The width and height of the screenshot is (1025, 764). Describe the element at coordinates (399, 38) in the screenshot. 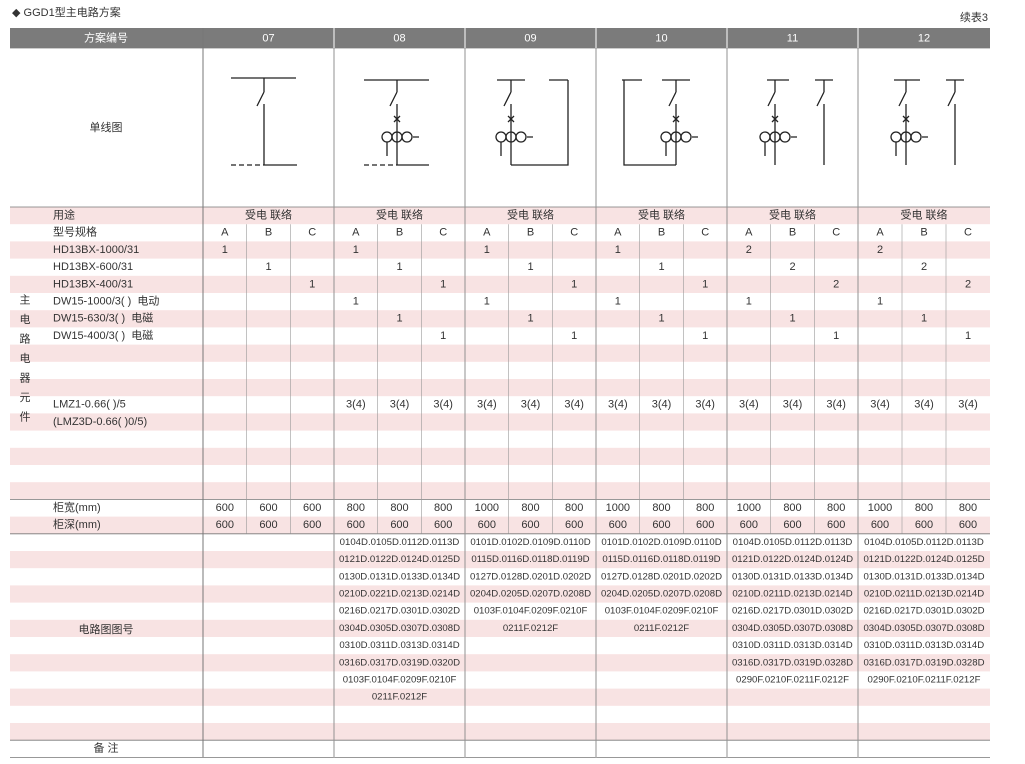

I see `scheme-code: 08` at that location.